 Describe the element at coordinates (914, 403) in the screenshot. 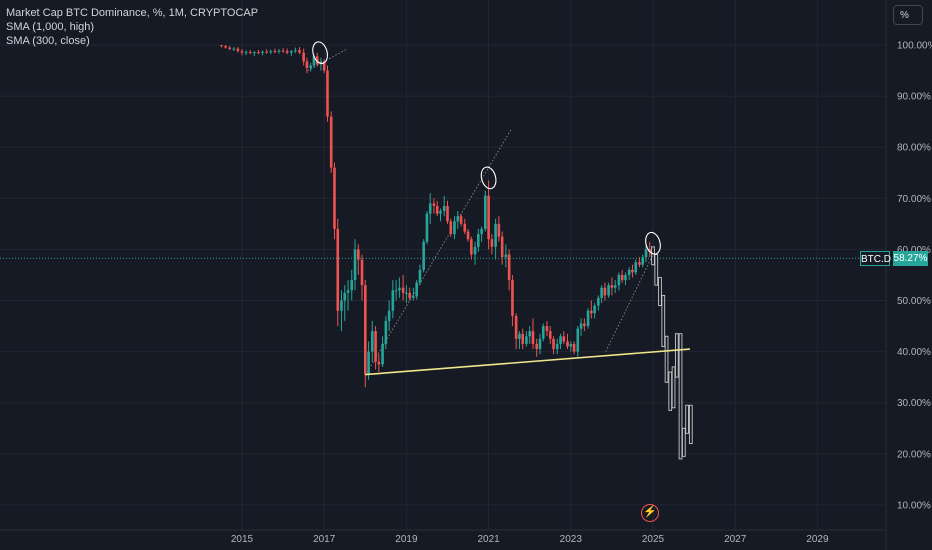

I see `y-tick-label: 30.00%` at that location.